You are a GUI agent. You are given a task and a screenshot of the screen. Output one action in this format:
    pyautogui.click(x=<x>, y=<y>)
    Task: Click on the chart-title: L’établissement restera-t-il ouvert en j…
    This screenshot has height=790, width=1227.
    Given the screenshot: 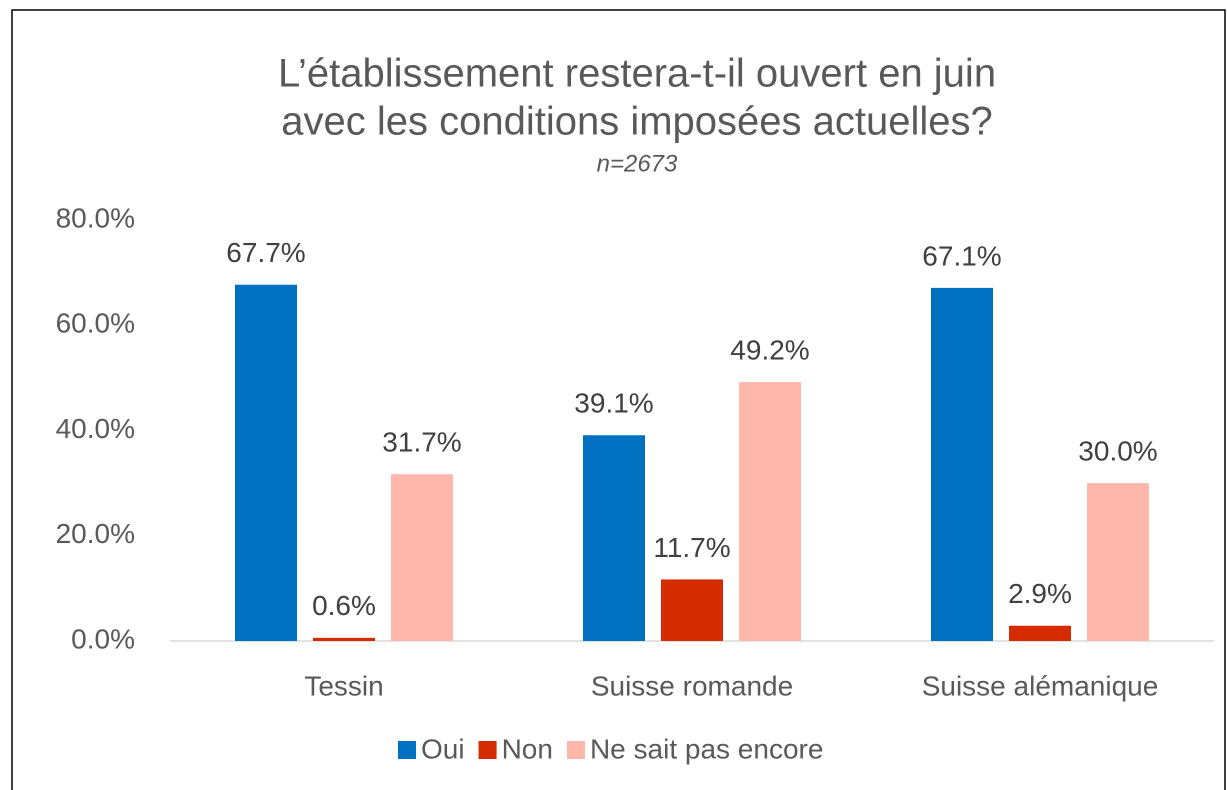 What is the action you would take?
    pyautogui.click(x=637, y=74)
    